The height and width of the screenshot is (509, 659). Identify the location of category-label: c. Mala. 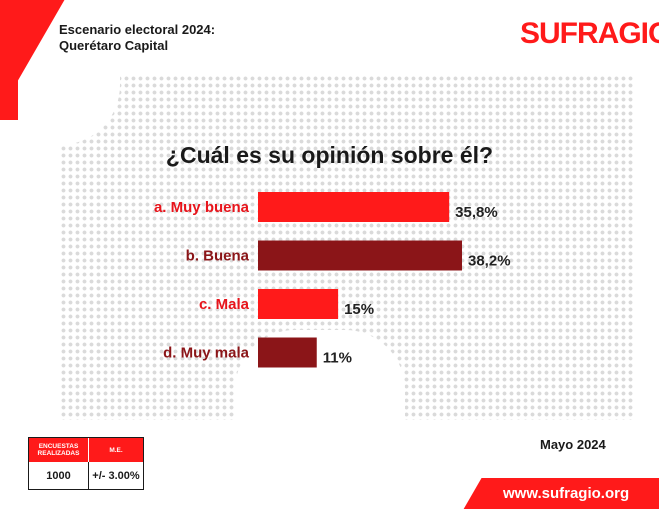
(224, 304).